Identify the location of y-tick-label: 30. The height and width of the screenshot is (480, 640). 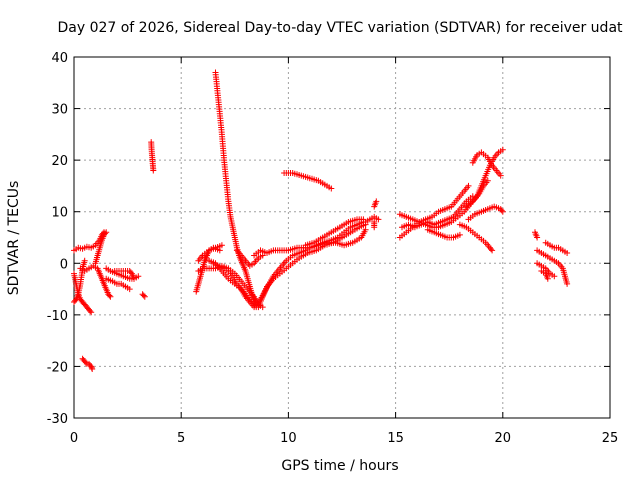
(59, 110).